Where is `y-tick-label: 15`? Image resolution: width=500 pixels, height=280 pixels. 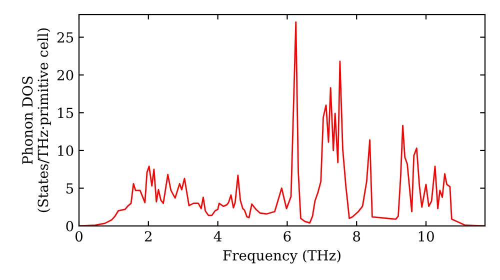 y-tick-label: 15 is located at coordinates (66, 113).